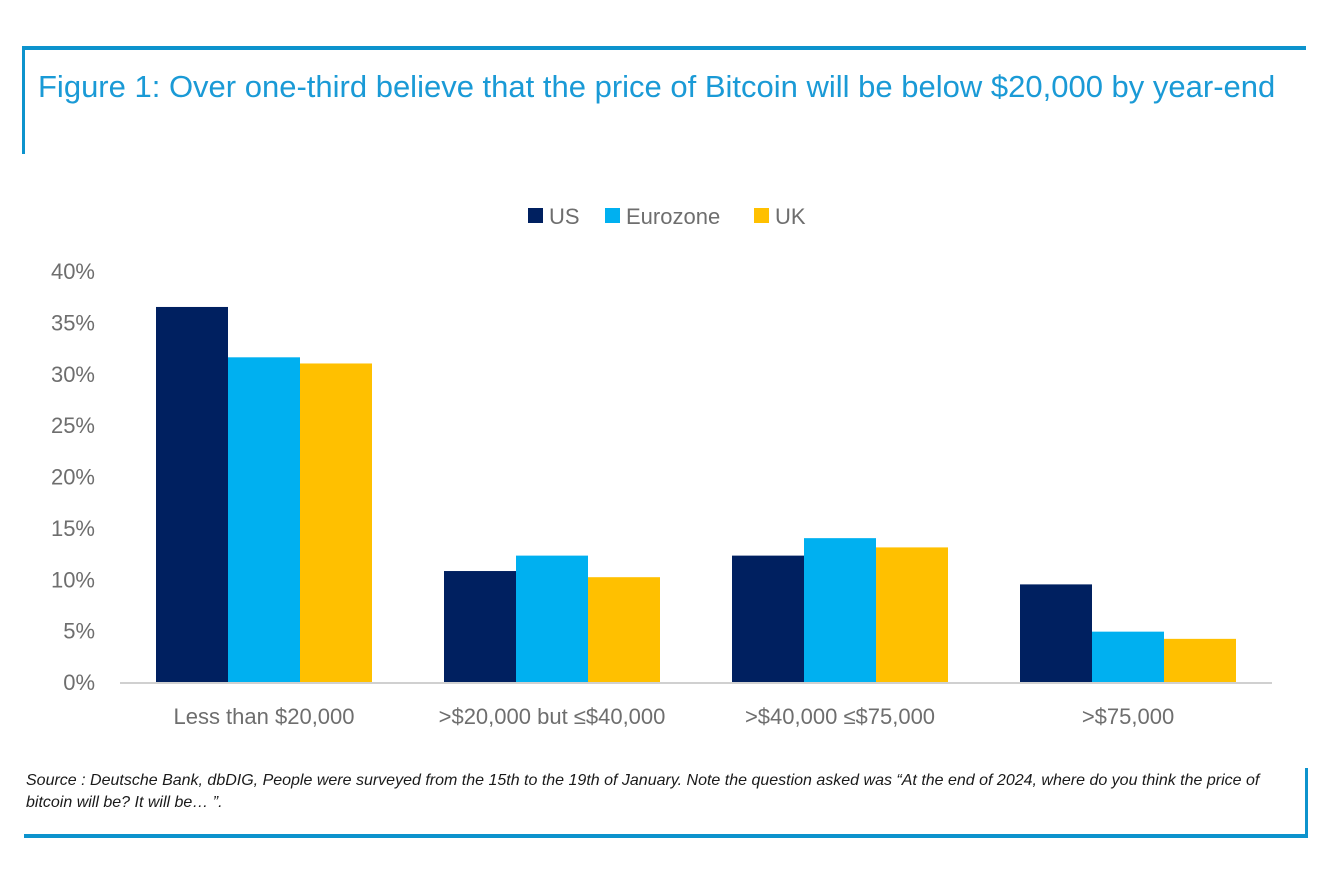 This screenshot has height=889, width=1334. I want to click on y-tick-label: 40%, so click(73, 271).